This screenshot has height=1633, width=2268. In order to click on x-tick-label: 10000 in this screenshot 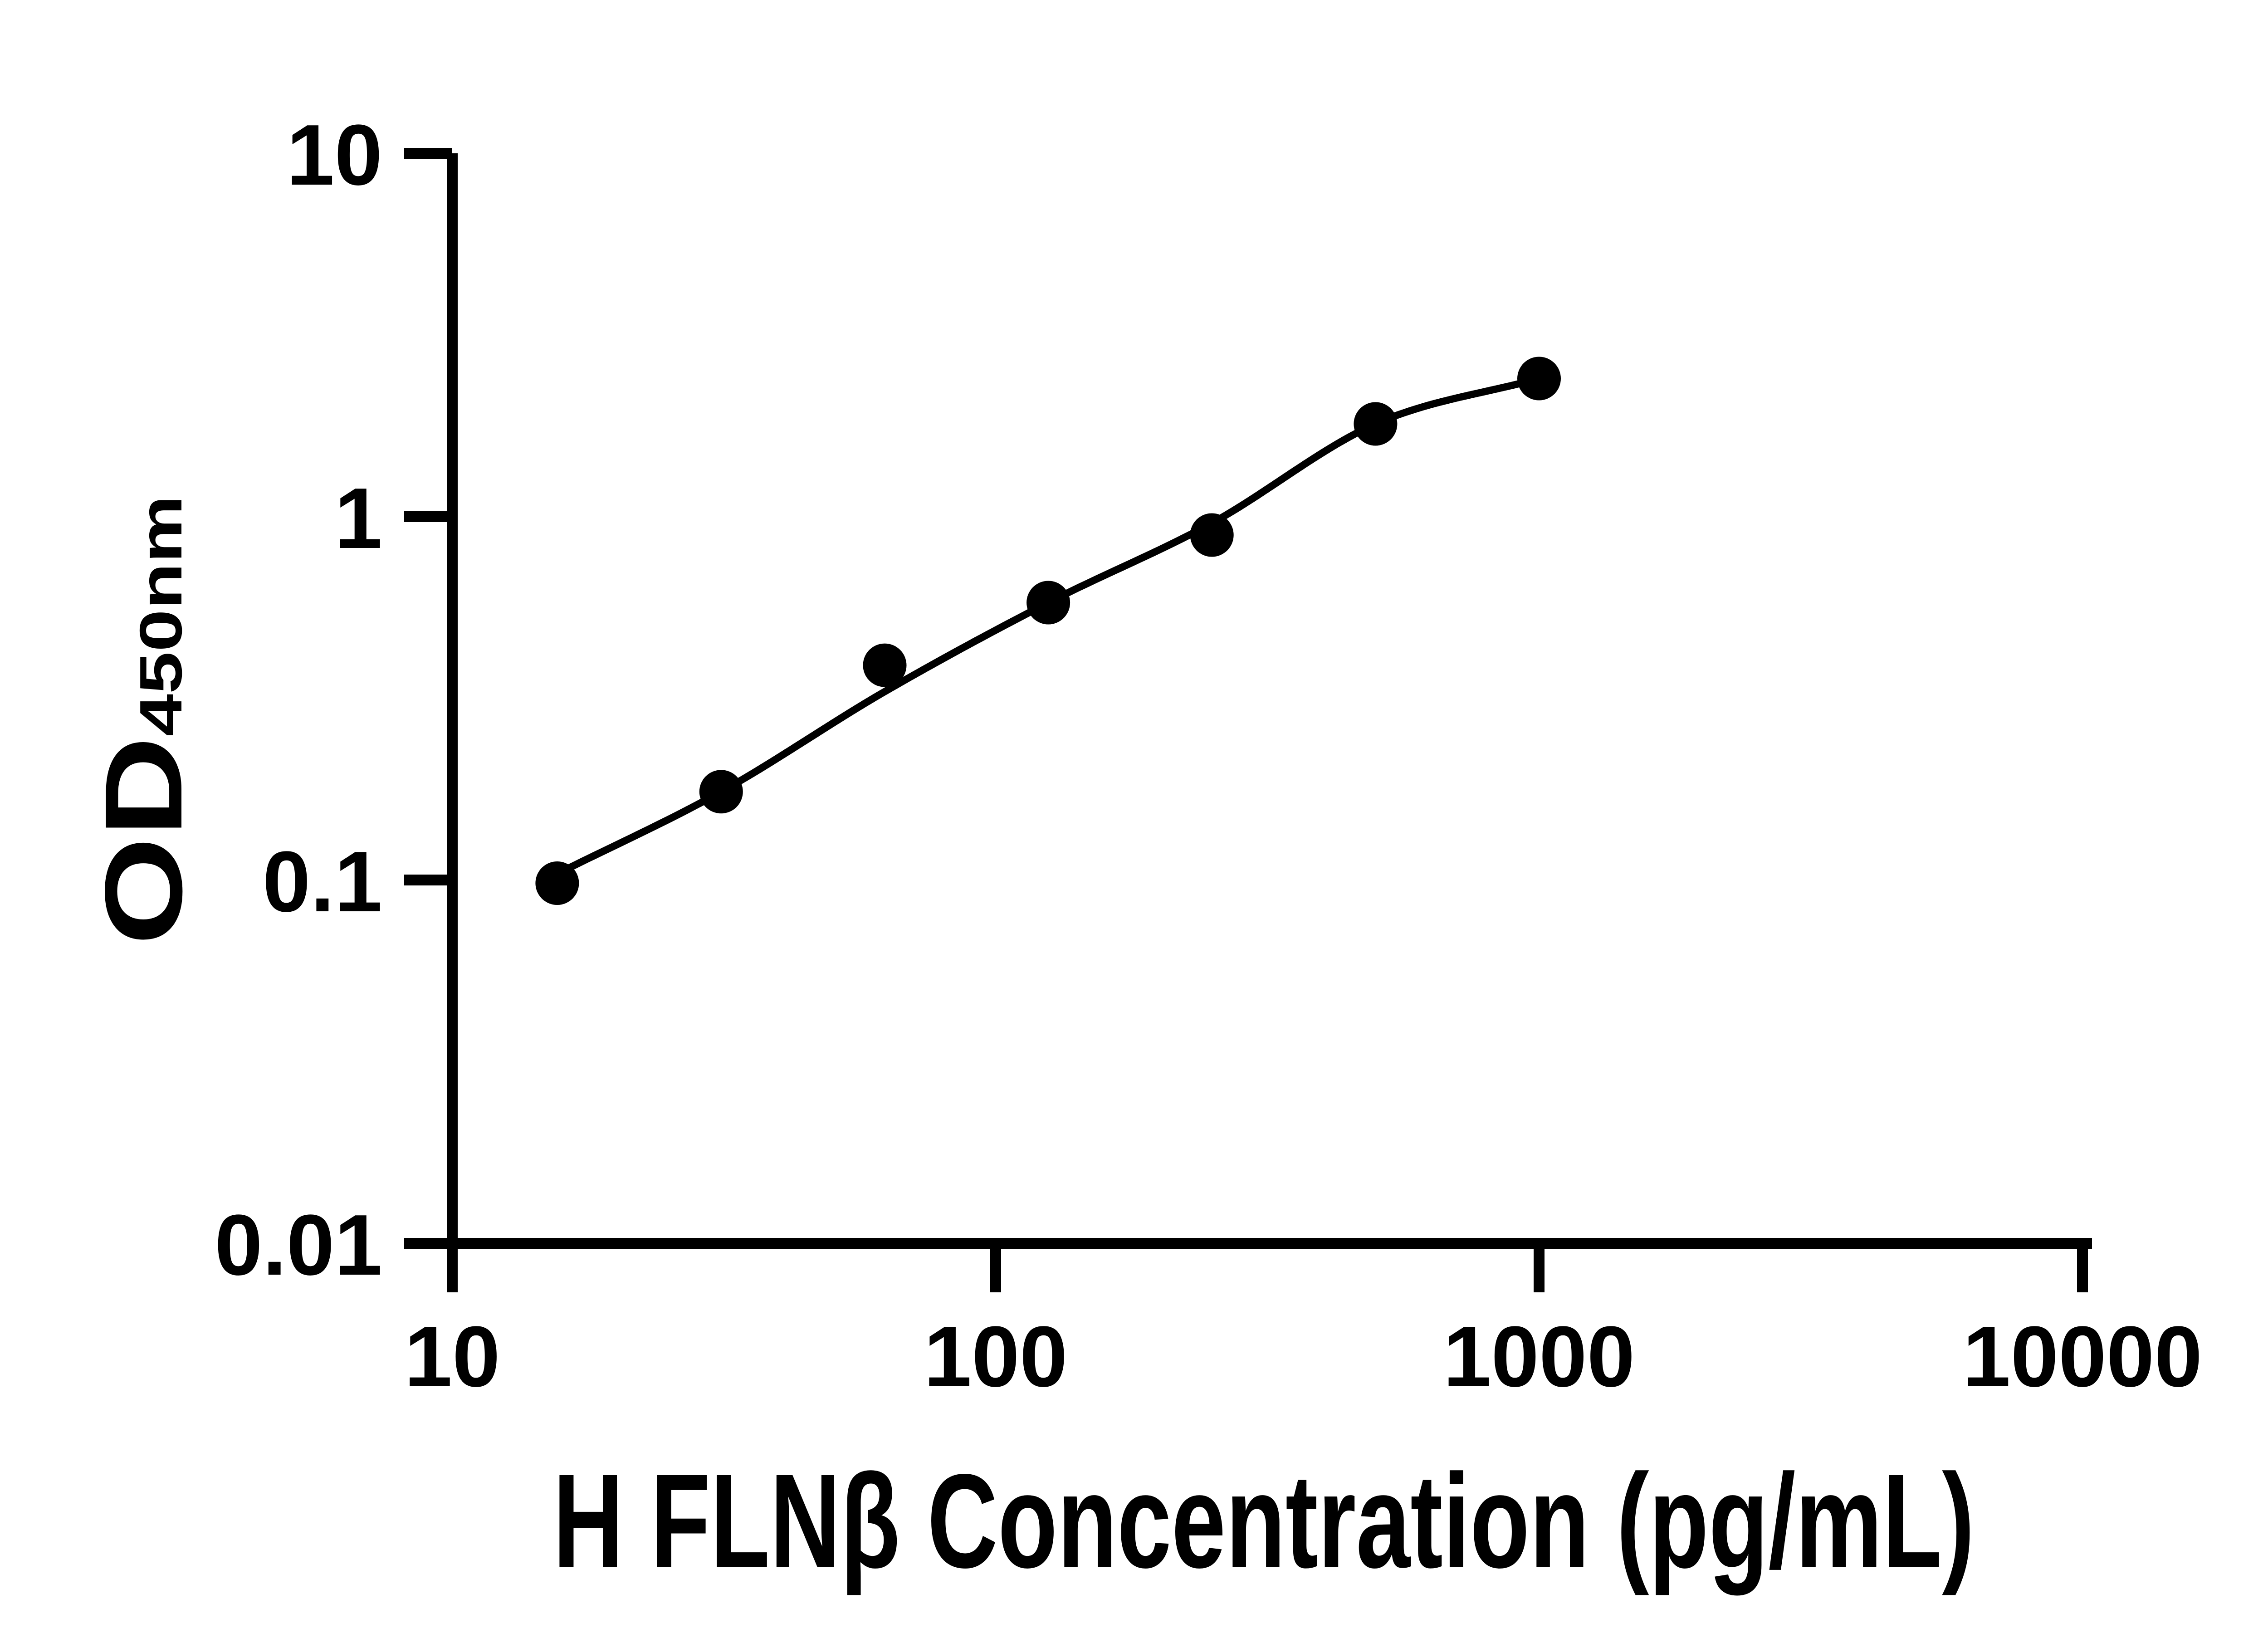, I will do `click(2083, 1357)`.